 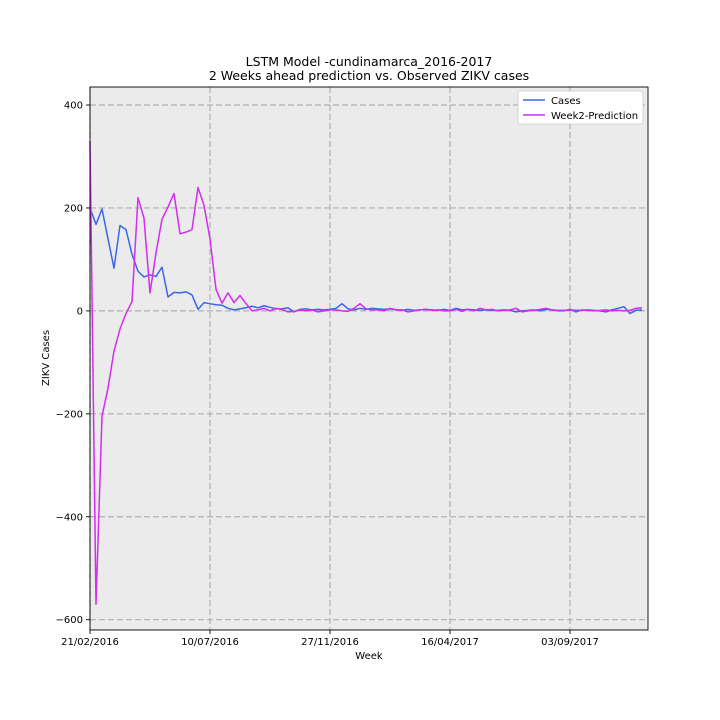 I want to click on x-tick-label: 16/04/2017, so click(x=450, y=642).